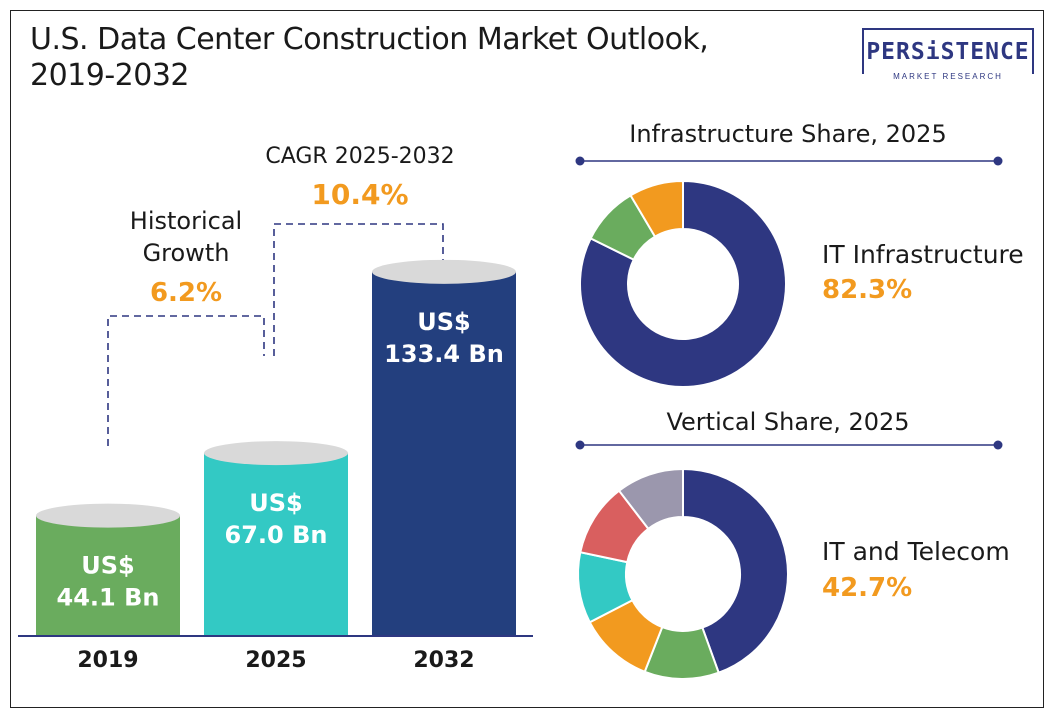 The image size is (1056, 720). I want to click on x-tick-labels: 2019 2025 2032, so click(275, 660).